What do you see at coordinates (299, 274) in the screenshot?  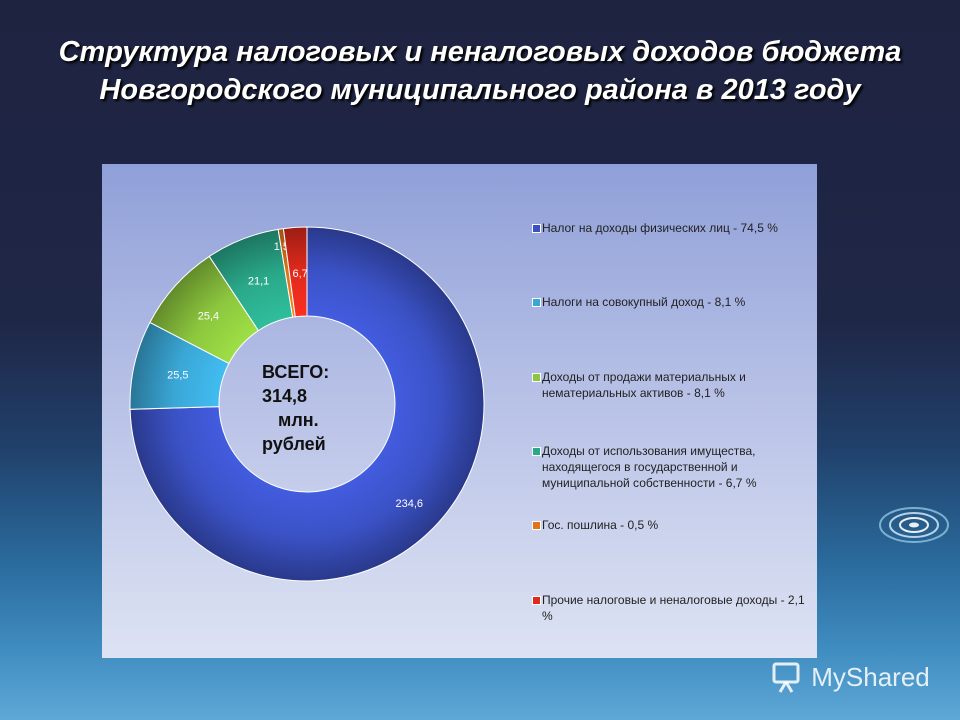 I see `data-label-5: 6,7` at bounding box center [299, 274].